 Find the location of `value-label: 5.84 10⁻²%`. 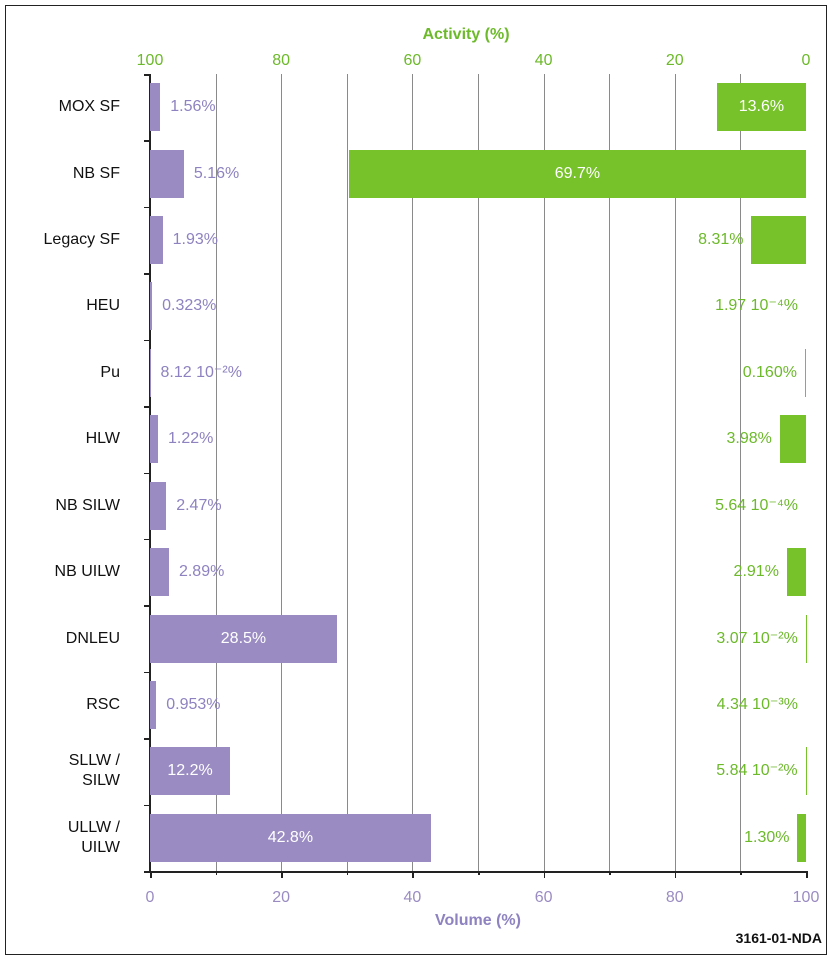

value-label: 5.84 10⁻²% is located at coordinates (757, 771).